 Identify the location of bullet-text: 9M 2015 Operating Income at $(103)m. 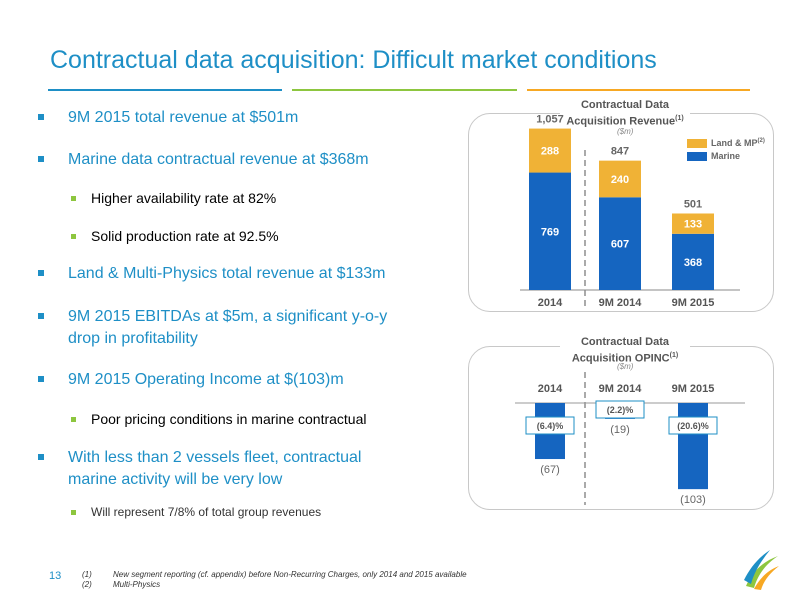
(206, 379).